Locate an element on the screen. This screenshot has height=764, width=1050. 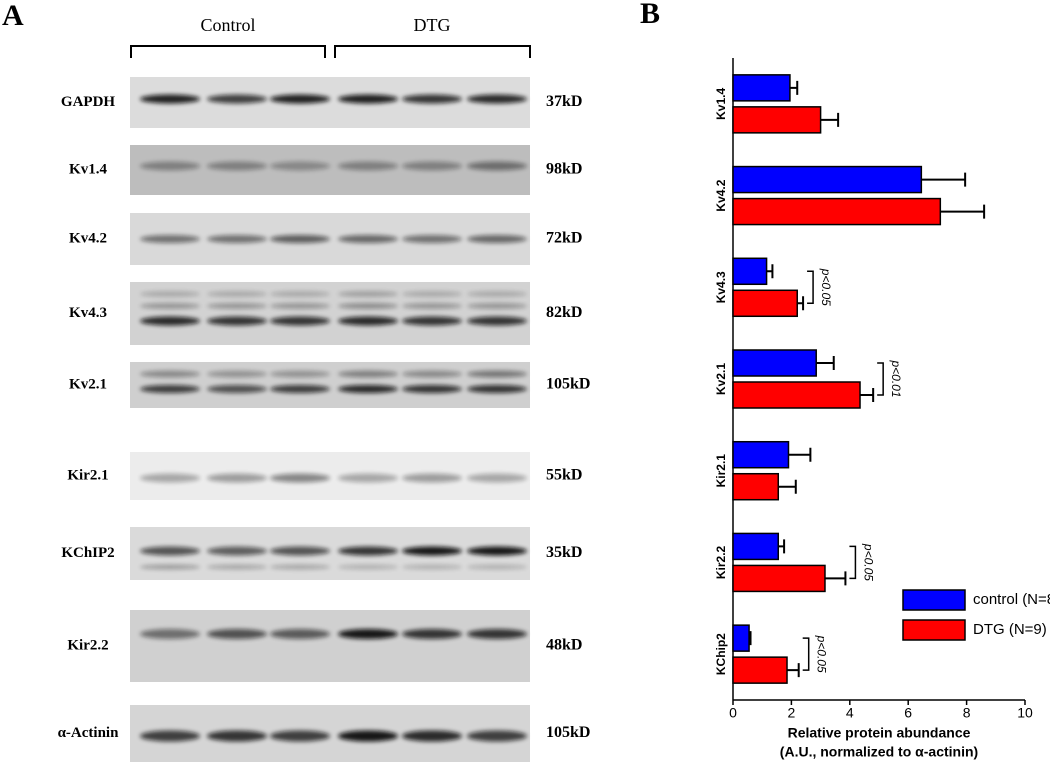
y-tick-label: Kv1.4 is located at coordinates (721, 104).